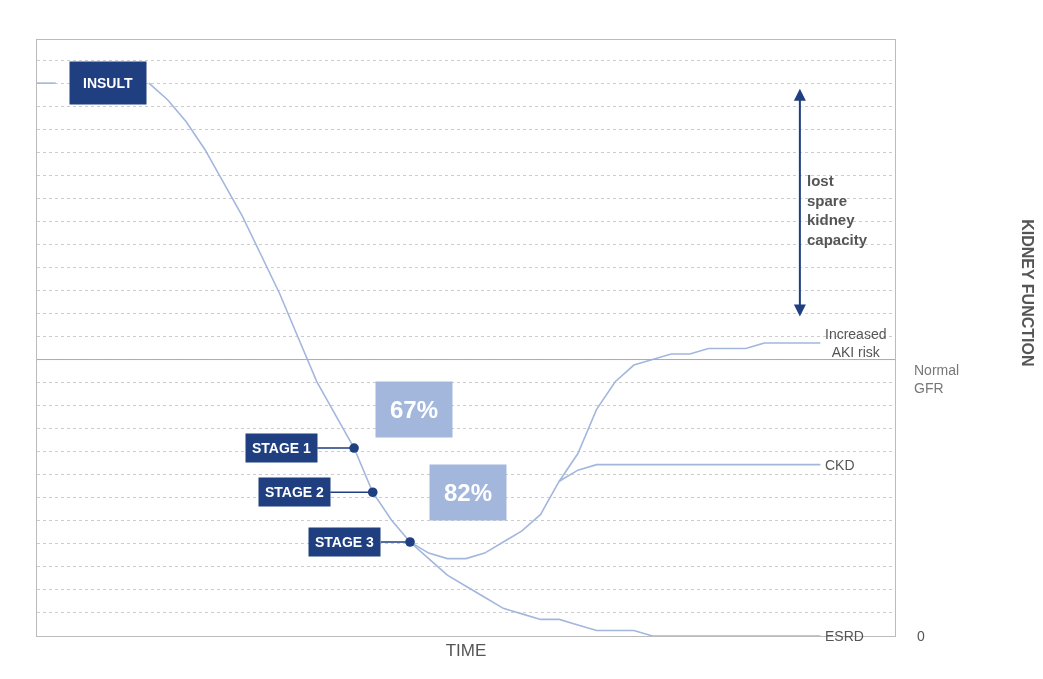 This screenshot has width=1043, height=679. What do you see at coordinates (295, 492) in the screenshot?
I see `annotation: STAGE 2` at bounding box center [295, 492].